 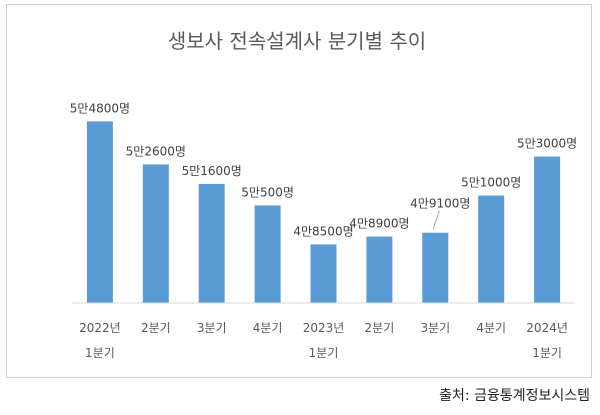 What do you see at coordinates (212, 171) in the screenshot?
I see `data-label: 5만1600명` at bounding box center [212, 171].